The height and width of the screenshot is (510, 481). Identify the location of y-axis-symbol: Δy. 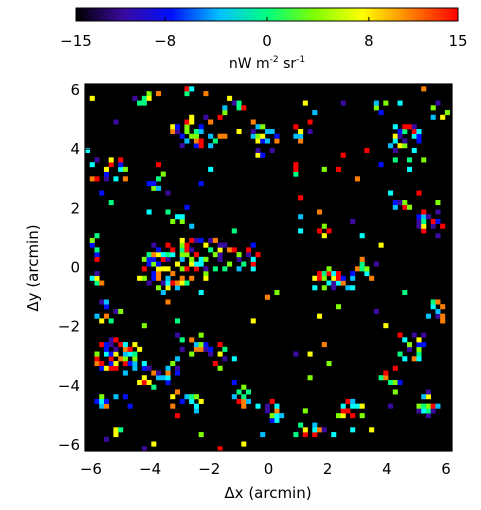
(33, 301).